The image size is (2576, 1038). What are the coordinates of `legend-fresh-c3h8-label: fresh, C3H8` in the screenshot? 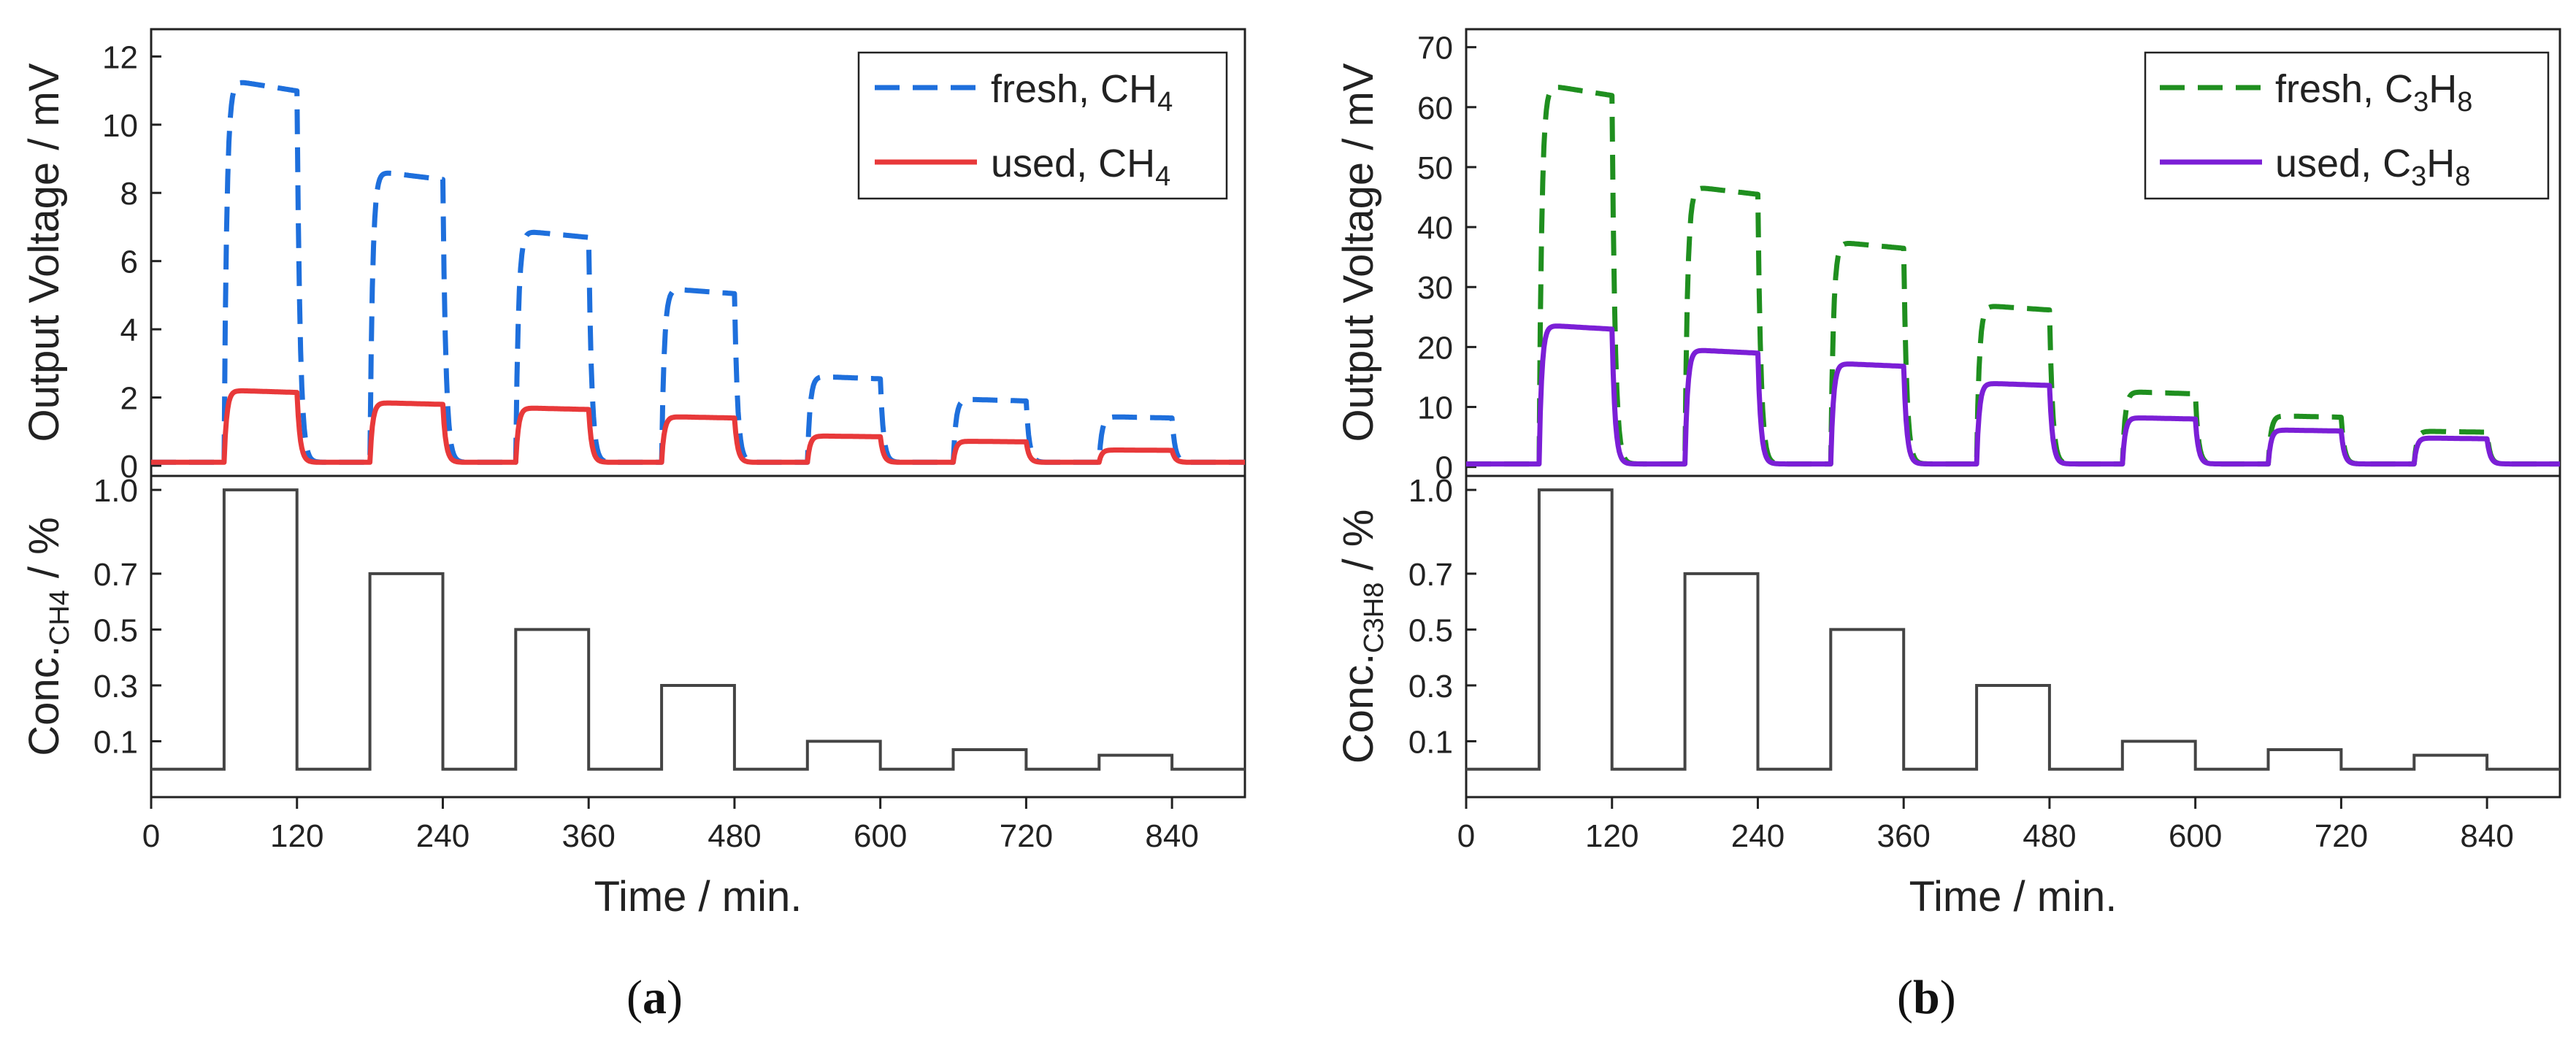 It's located at (2373, 92).